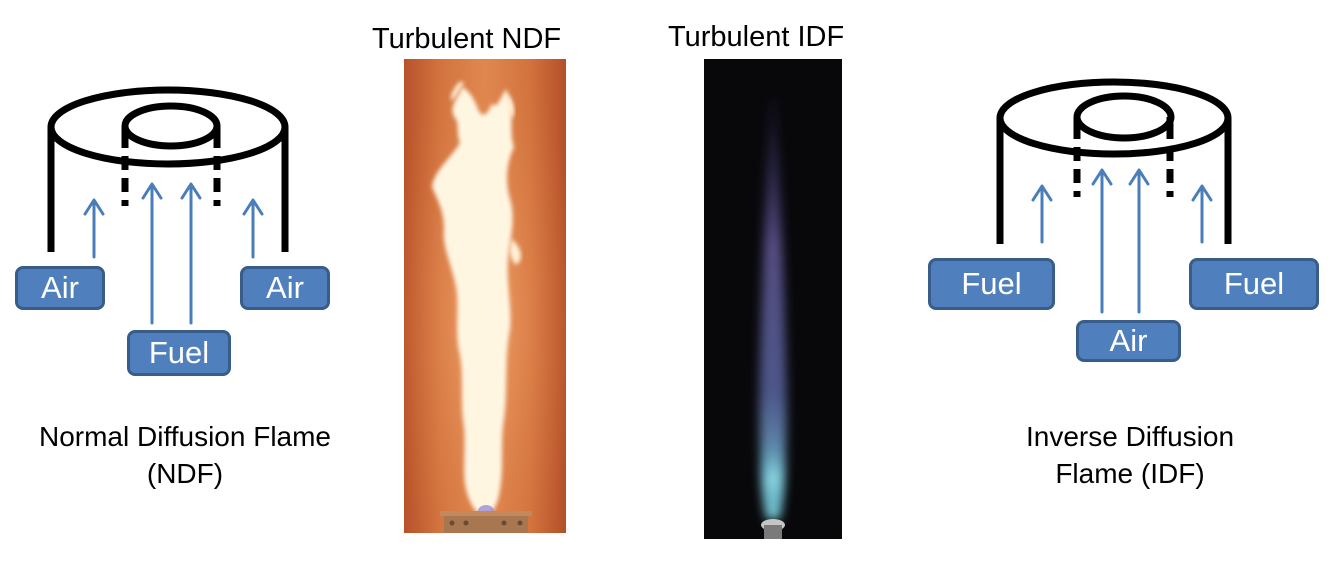 The width and height of the screenshot is (1338, 572). I want to click on ndf-flame-side-lobe, so click(515, 252).